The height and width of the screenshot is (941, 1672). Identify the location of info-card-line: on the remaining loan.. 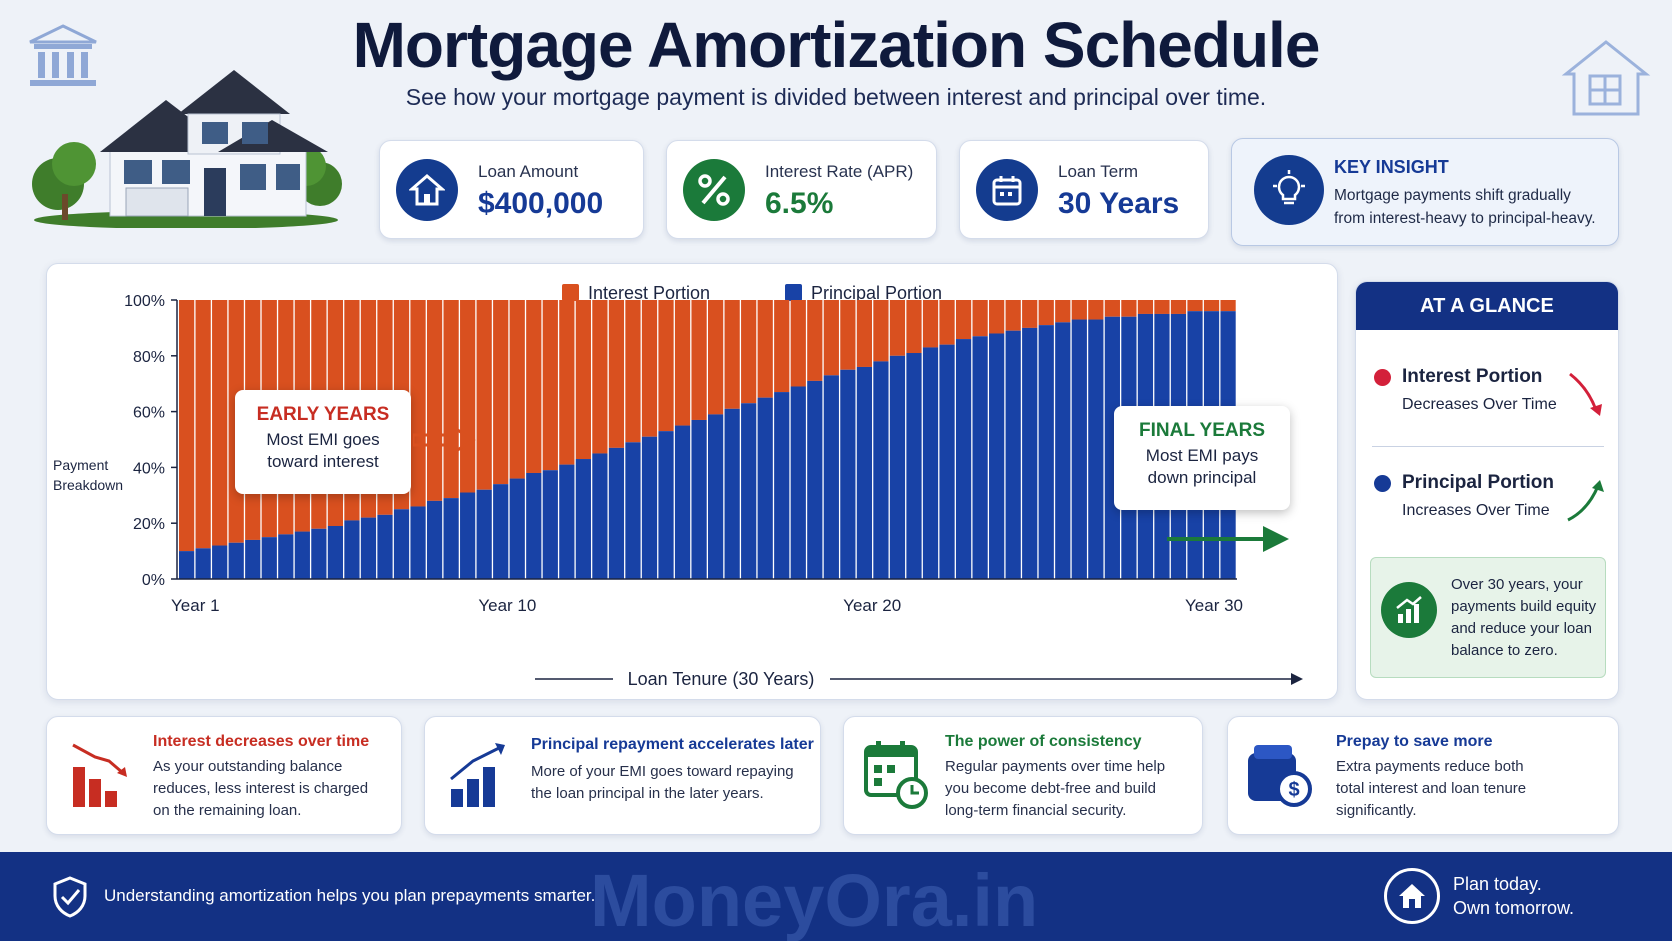
(227, 810).